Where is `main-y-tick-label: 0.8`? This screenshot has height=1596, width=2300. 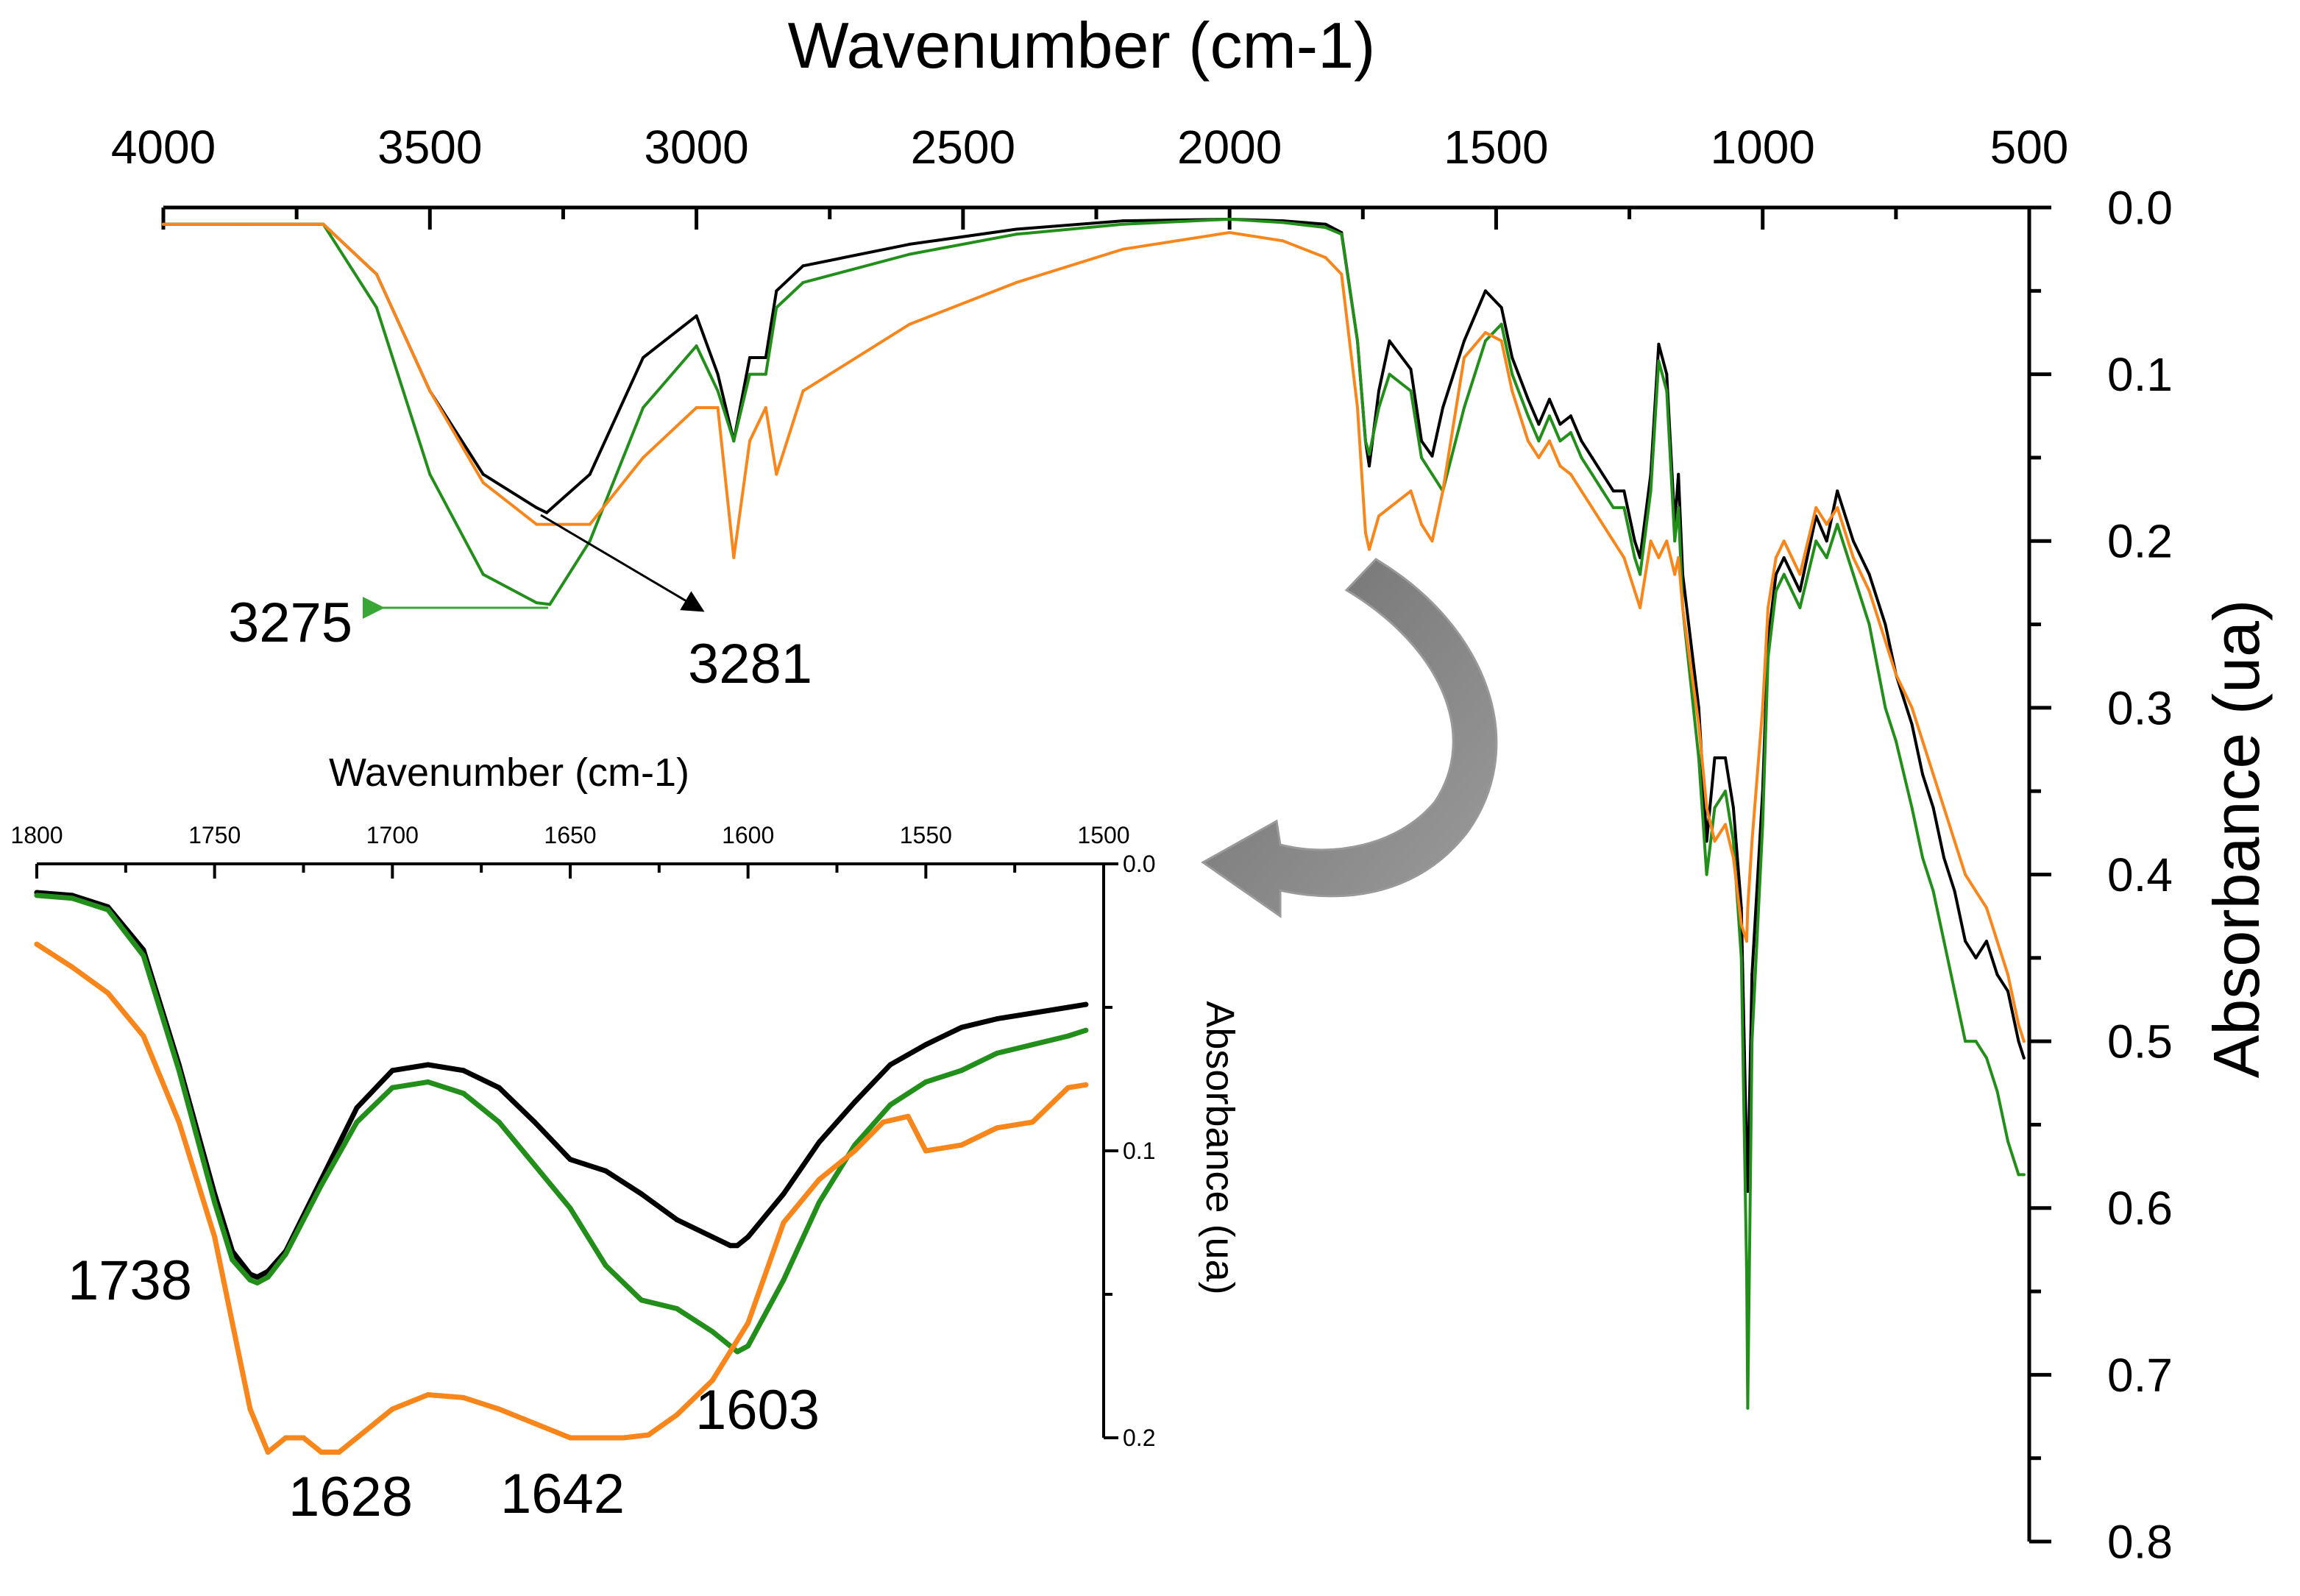 main-y-tick-label: 0.8 is located at coordinates (2140, 1542).